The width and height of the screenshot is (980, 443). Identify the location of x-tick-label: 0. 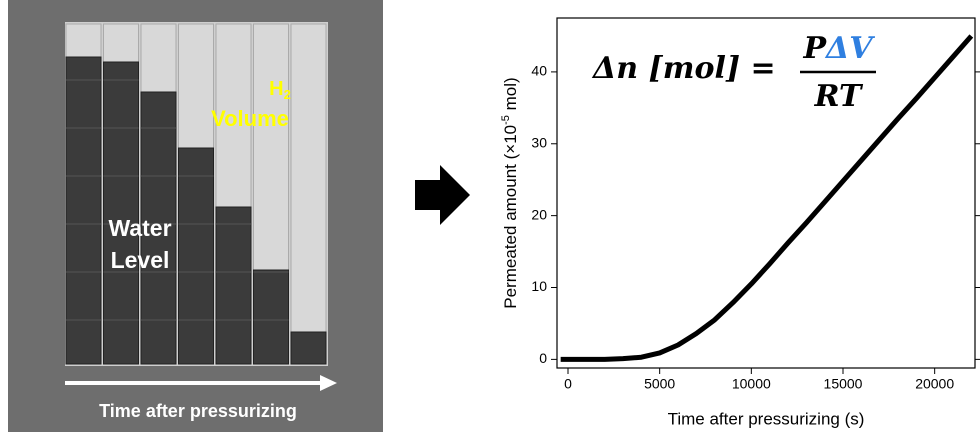
(568, 384).